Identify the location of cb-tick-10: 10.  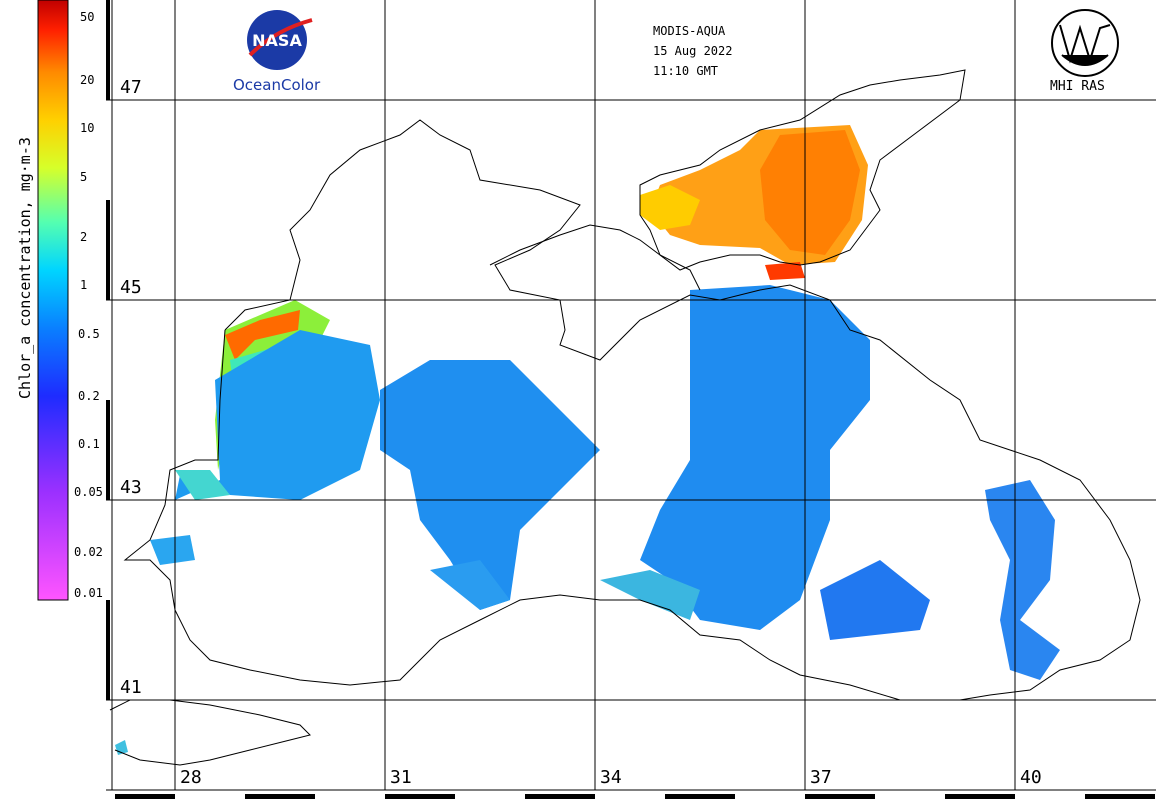
(87, 128).